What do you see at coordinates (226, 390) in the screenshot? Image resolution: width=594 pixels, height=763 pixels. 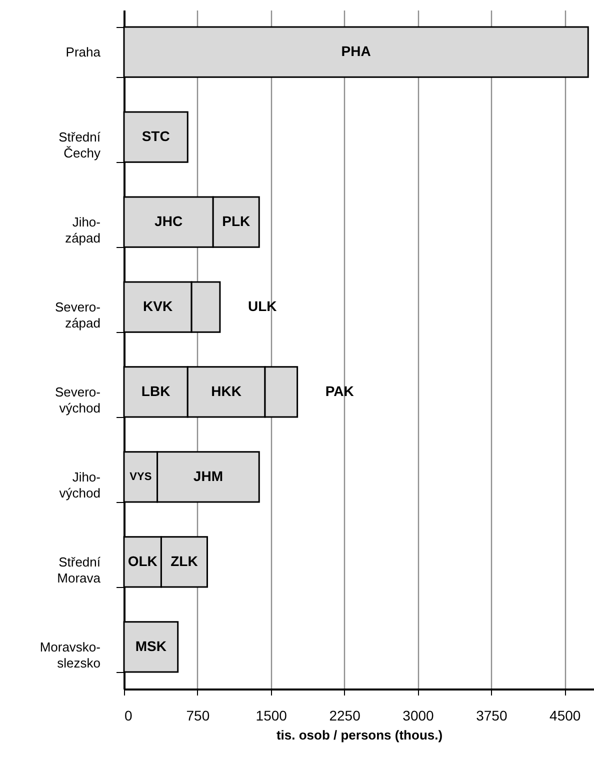 I see `series-label: HKK` at bounding box center [226, 390].